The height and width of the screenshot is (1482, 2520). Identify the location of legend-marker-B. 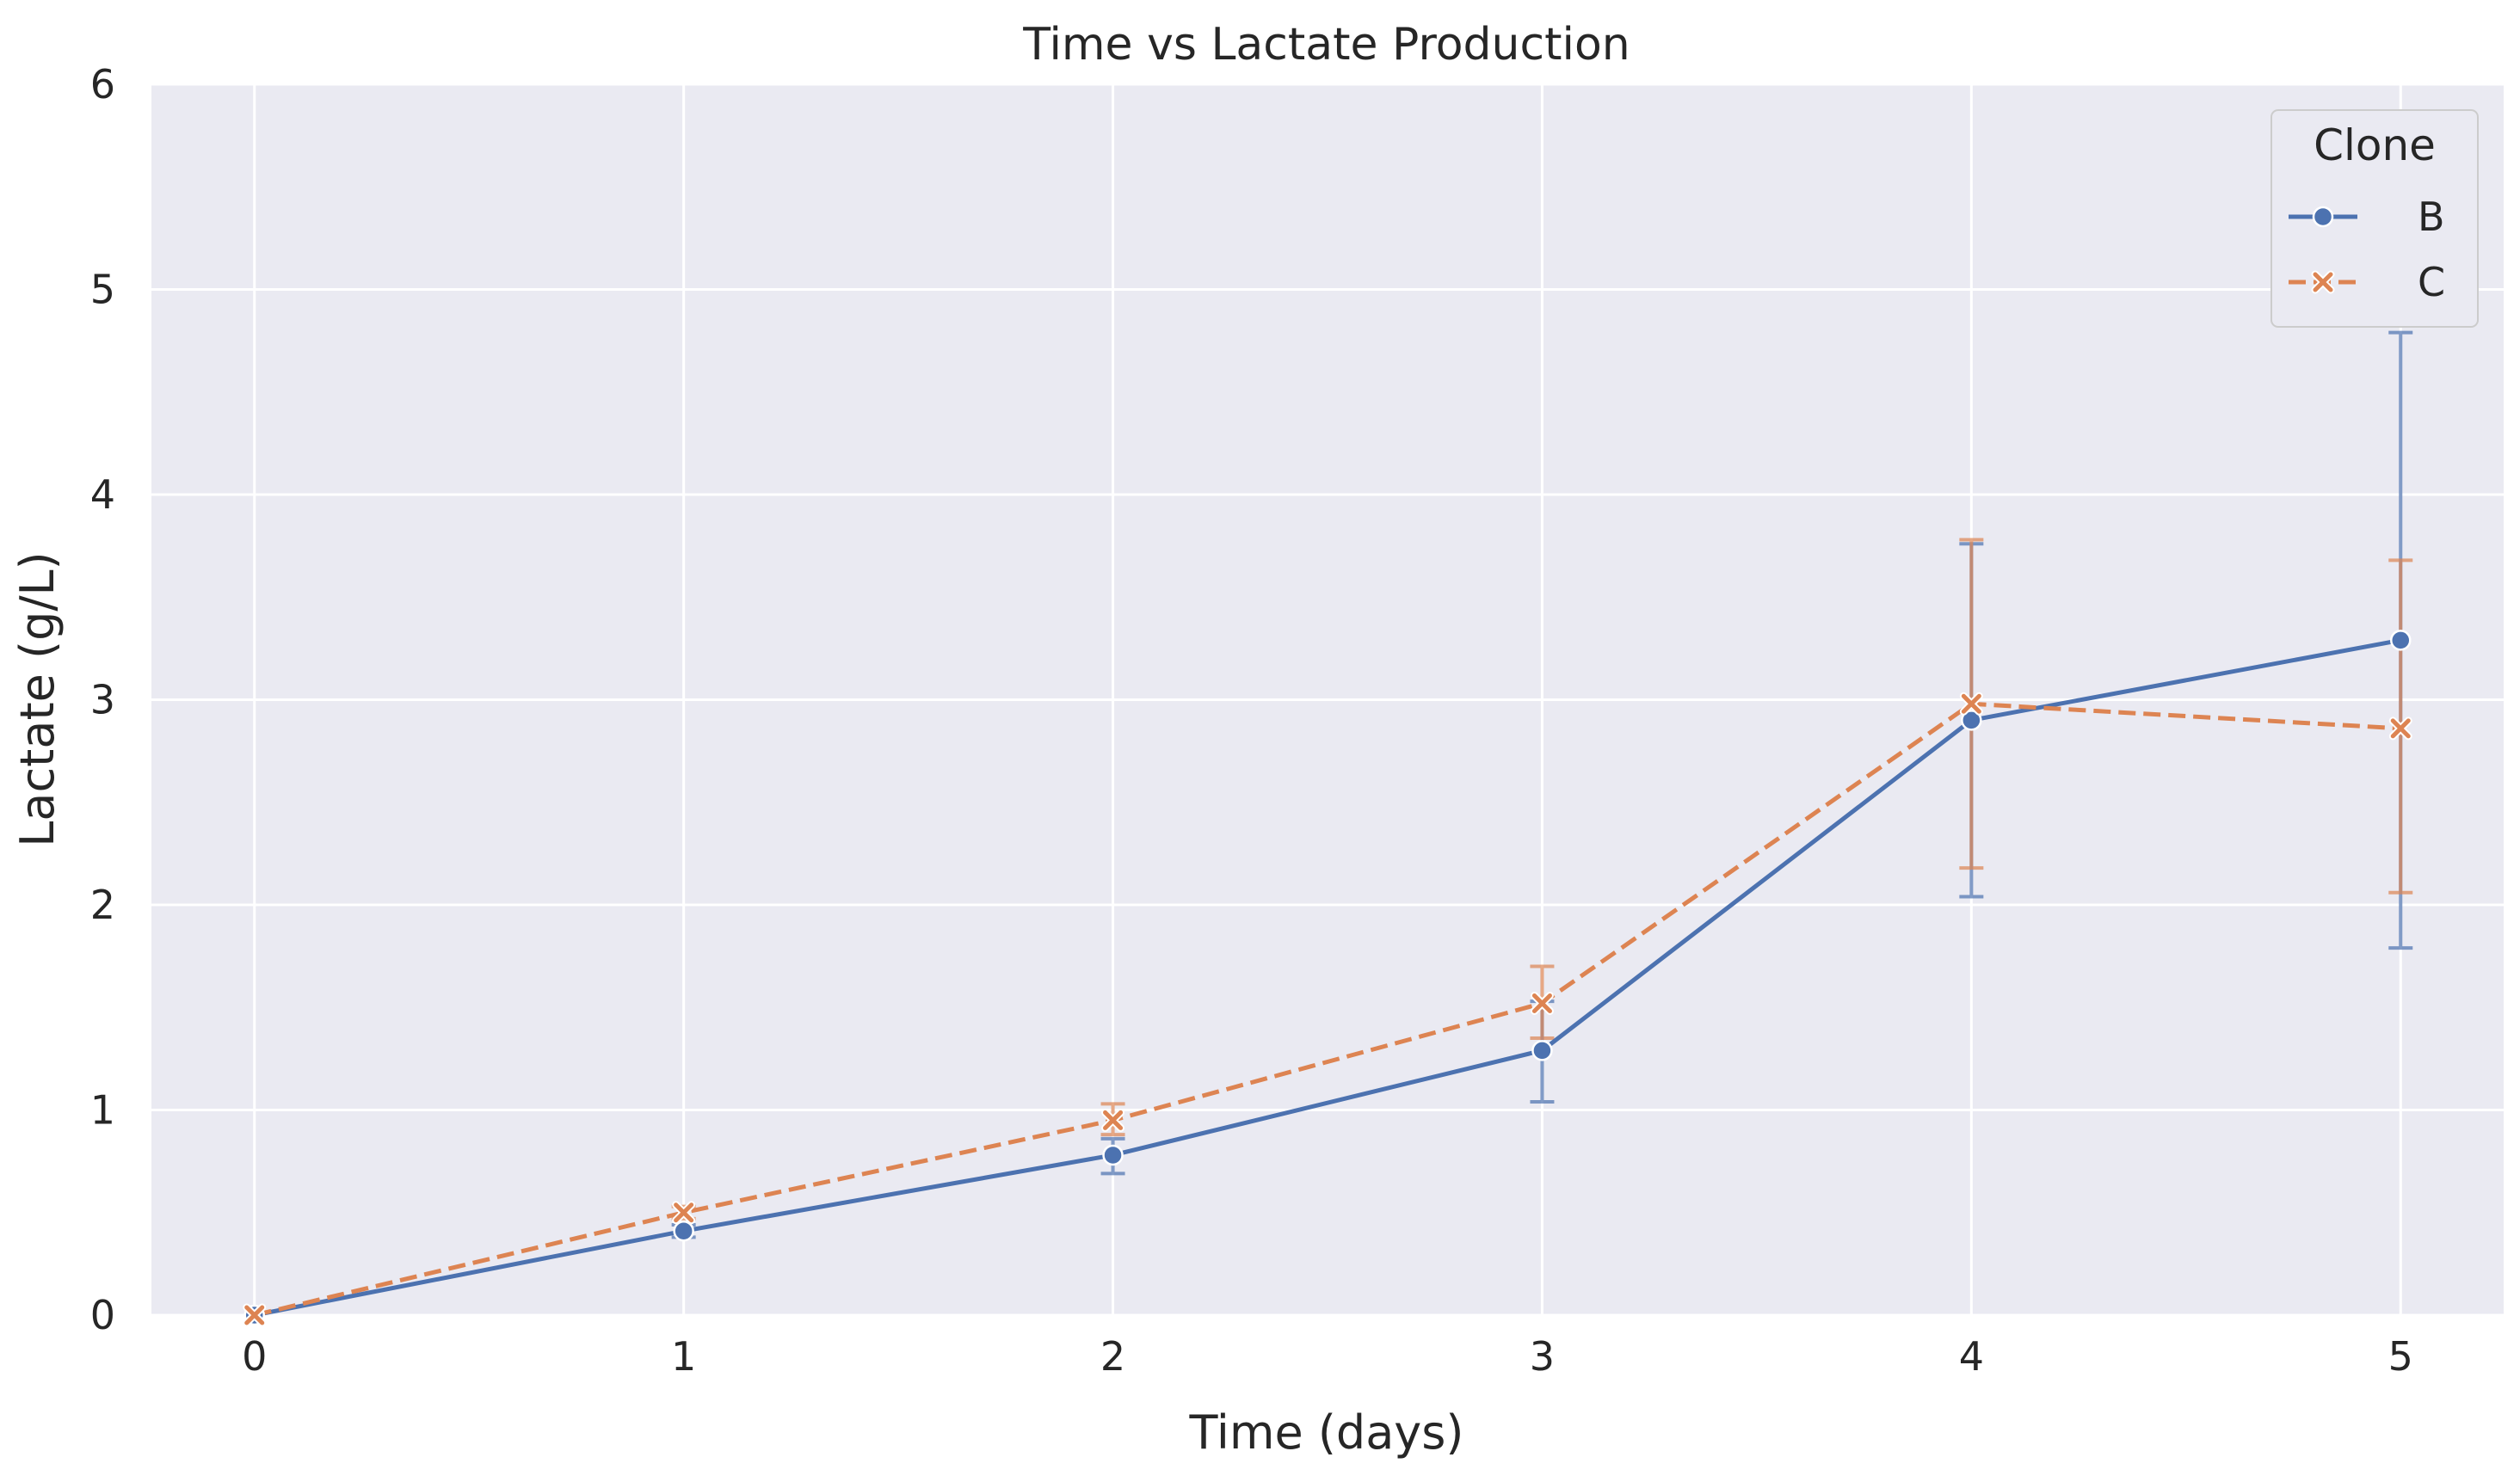
(2323, 217).